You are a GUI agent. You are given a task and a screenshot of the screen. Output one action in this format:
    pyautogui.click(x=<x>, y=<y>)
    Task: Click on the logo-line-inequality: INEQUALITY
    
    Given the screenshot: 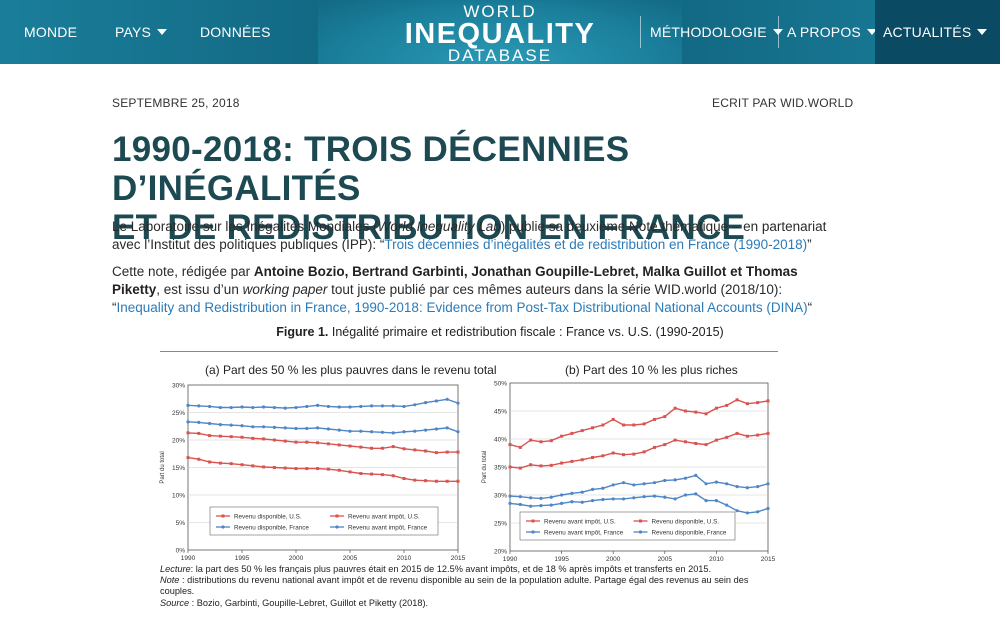 What is the action you would take?
    pyautogui.click(x=500, y=34)
    